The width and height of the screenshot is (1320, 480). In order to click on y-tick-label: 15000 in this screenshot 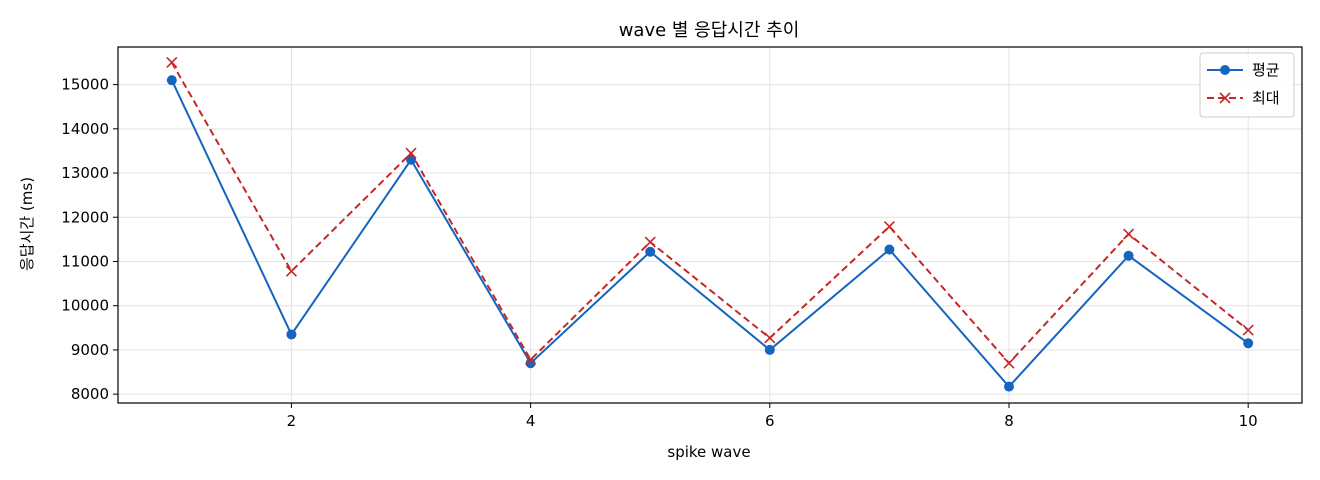, I will do `click(85, 85)`.